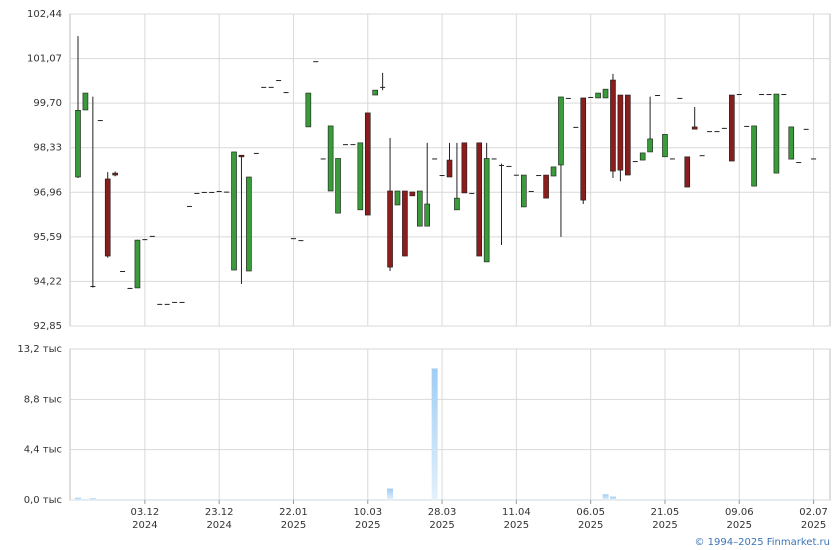 The width and height of the screenshot is (840, 550). I want to click on x-tick-label: 02.07, so click(813, 512).